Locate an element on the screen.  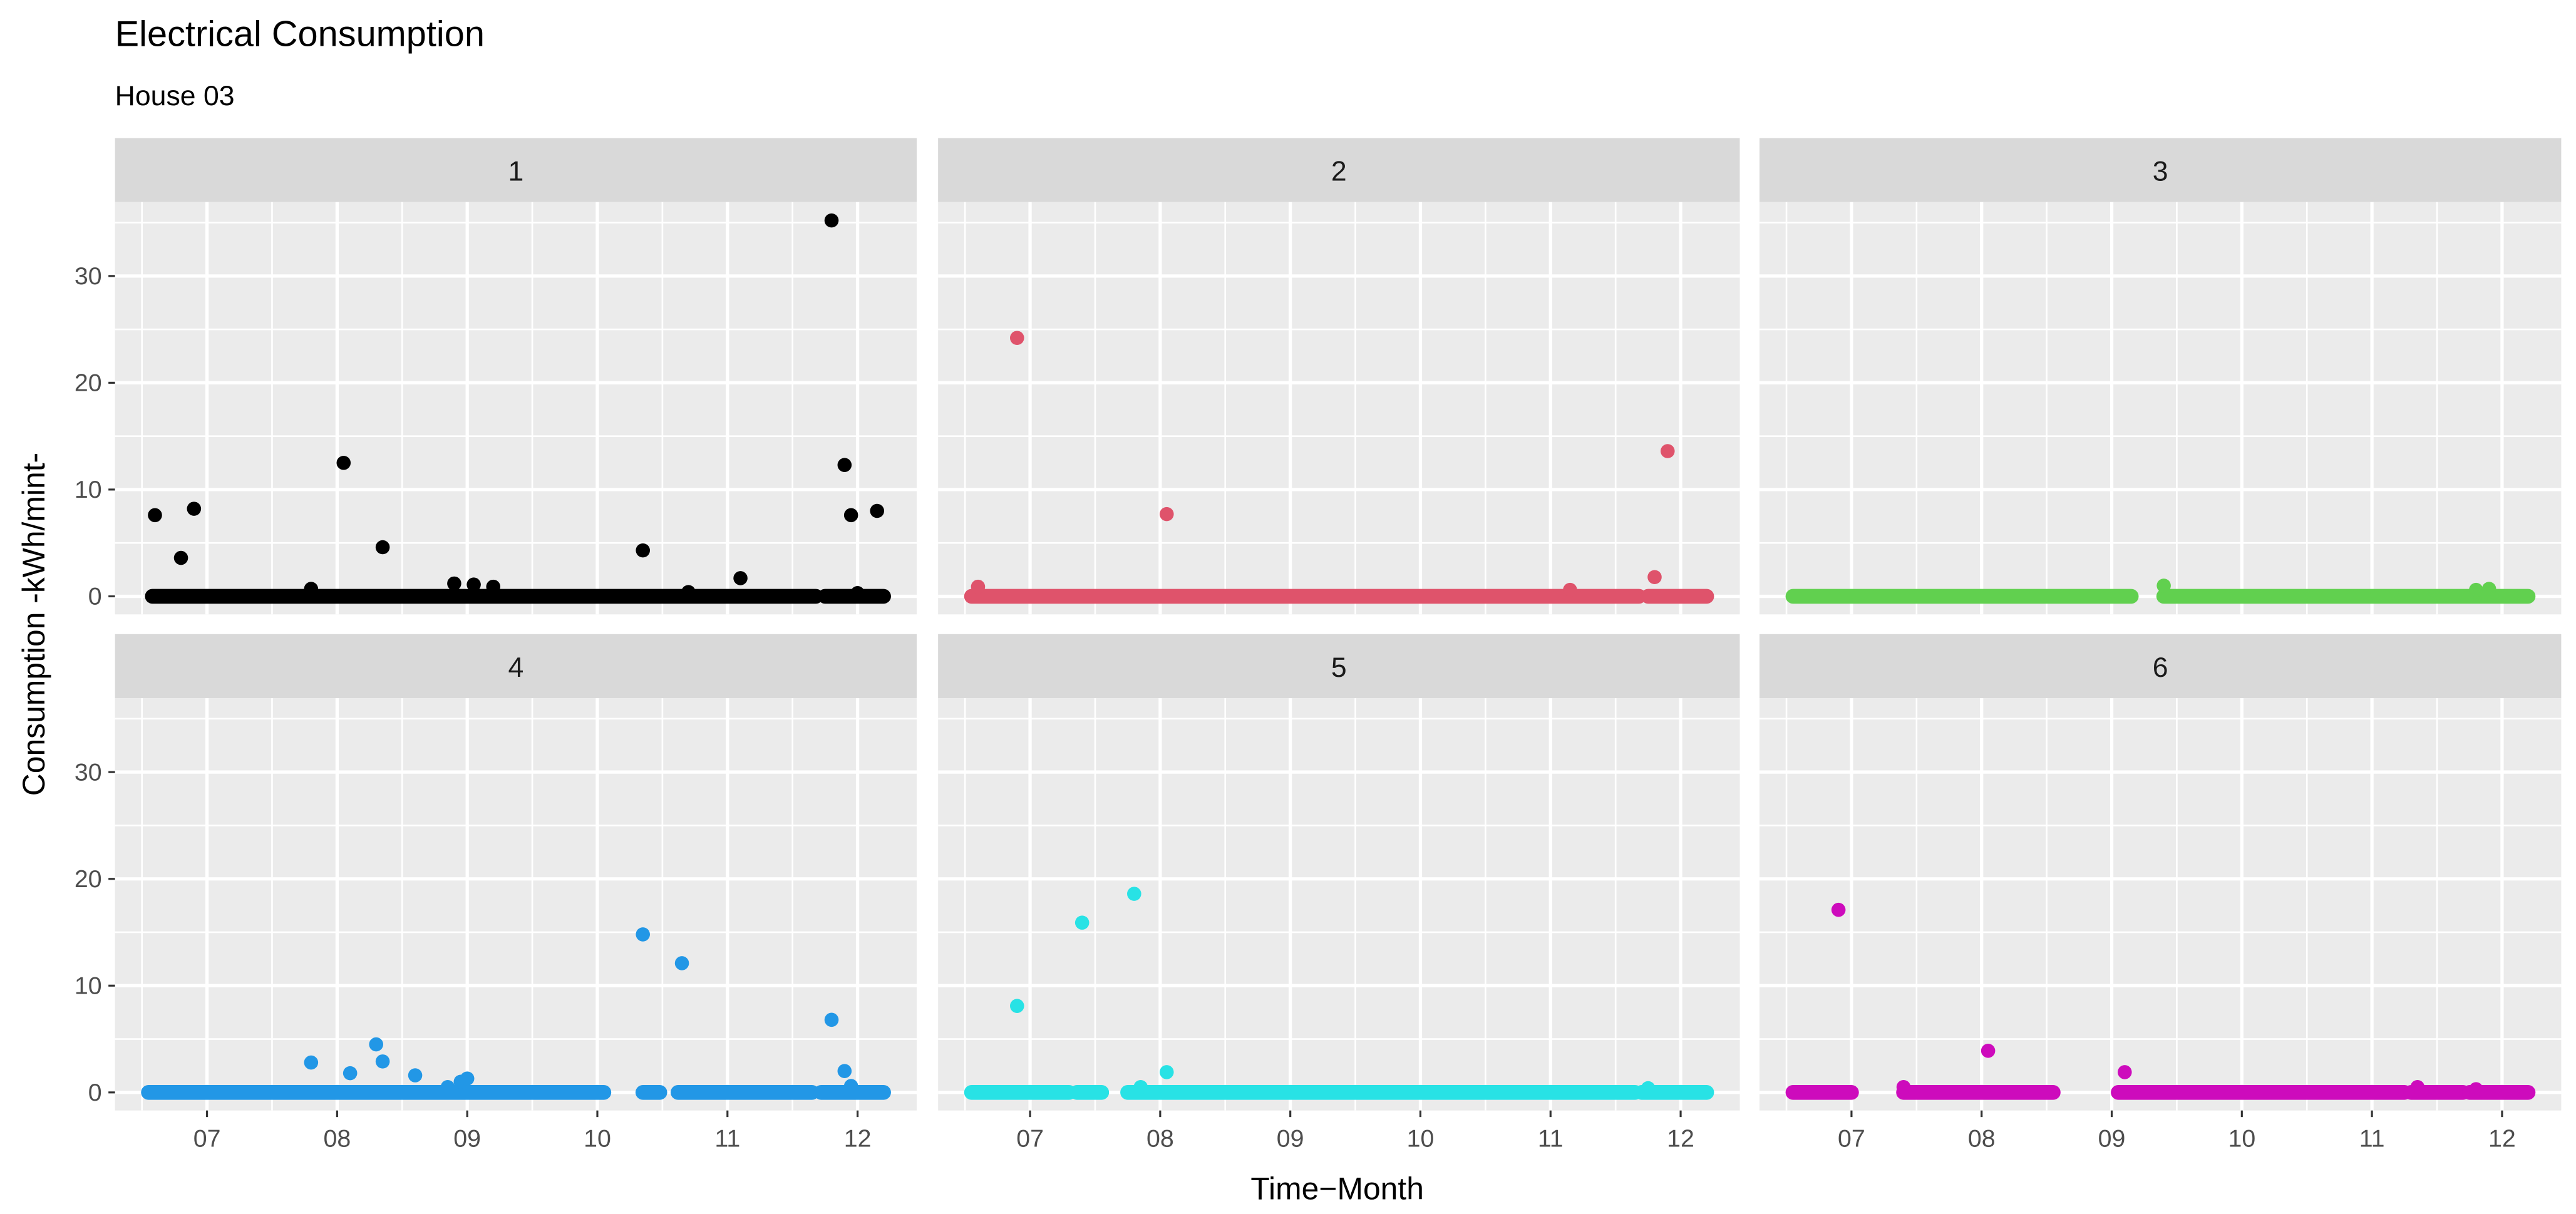
facet-panel-4: 4 0 10 20 30 07 08 09 10 11 12 is located at coordinates (496, 893).